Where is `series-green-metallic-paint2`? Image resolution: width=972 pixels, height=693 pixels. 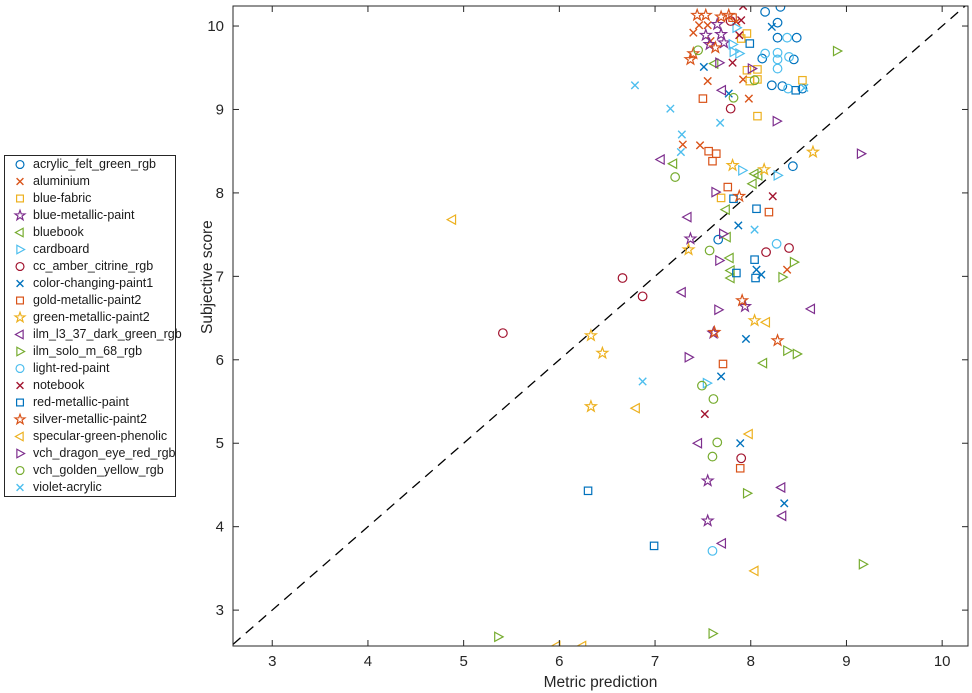 series-green-metallic-paint2 is located at coordinates (702, 278).